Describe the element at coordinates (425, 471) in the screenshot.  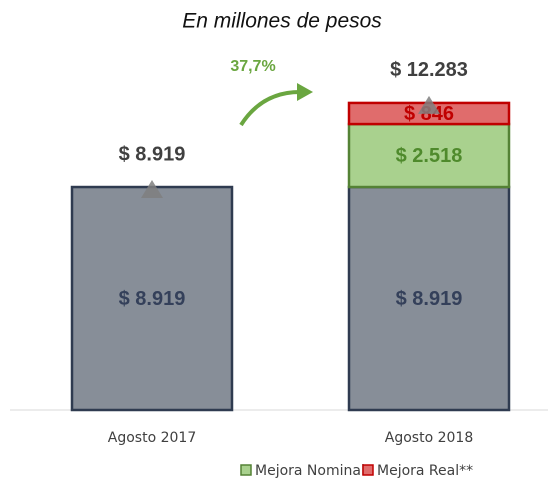
I see `legend-label: Mejora Real**` at that location.